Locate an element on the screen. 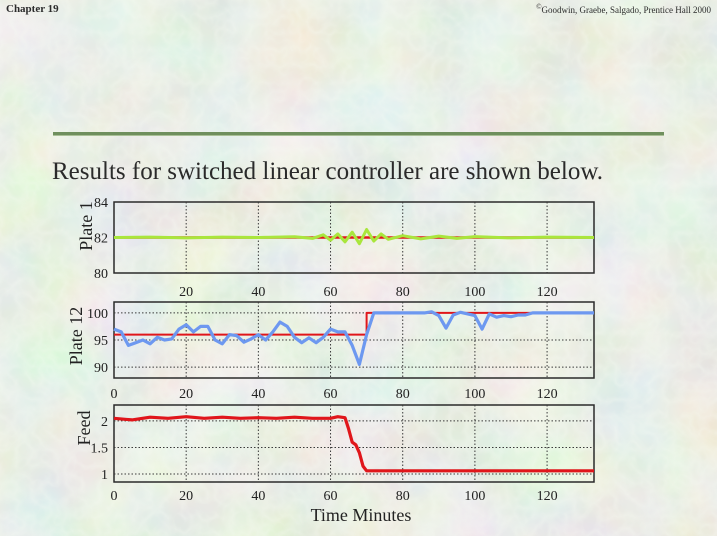 The height and width of the screenshot is (536, 717). plot-frame is located at coordinates (354, 443).